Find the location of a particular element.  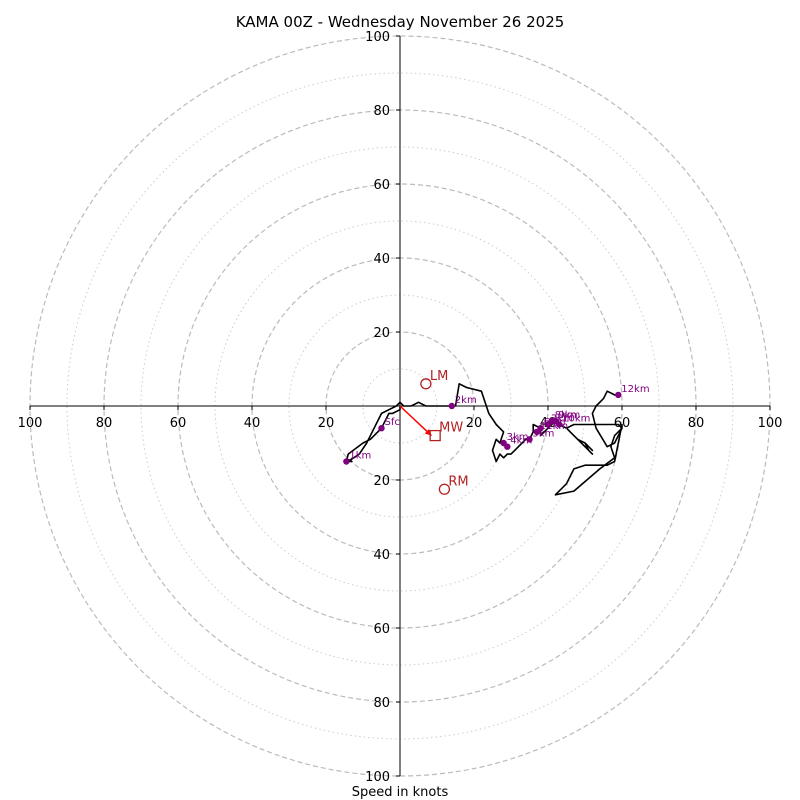

height-point-2km is located at coordinates (451, 406).